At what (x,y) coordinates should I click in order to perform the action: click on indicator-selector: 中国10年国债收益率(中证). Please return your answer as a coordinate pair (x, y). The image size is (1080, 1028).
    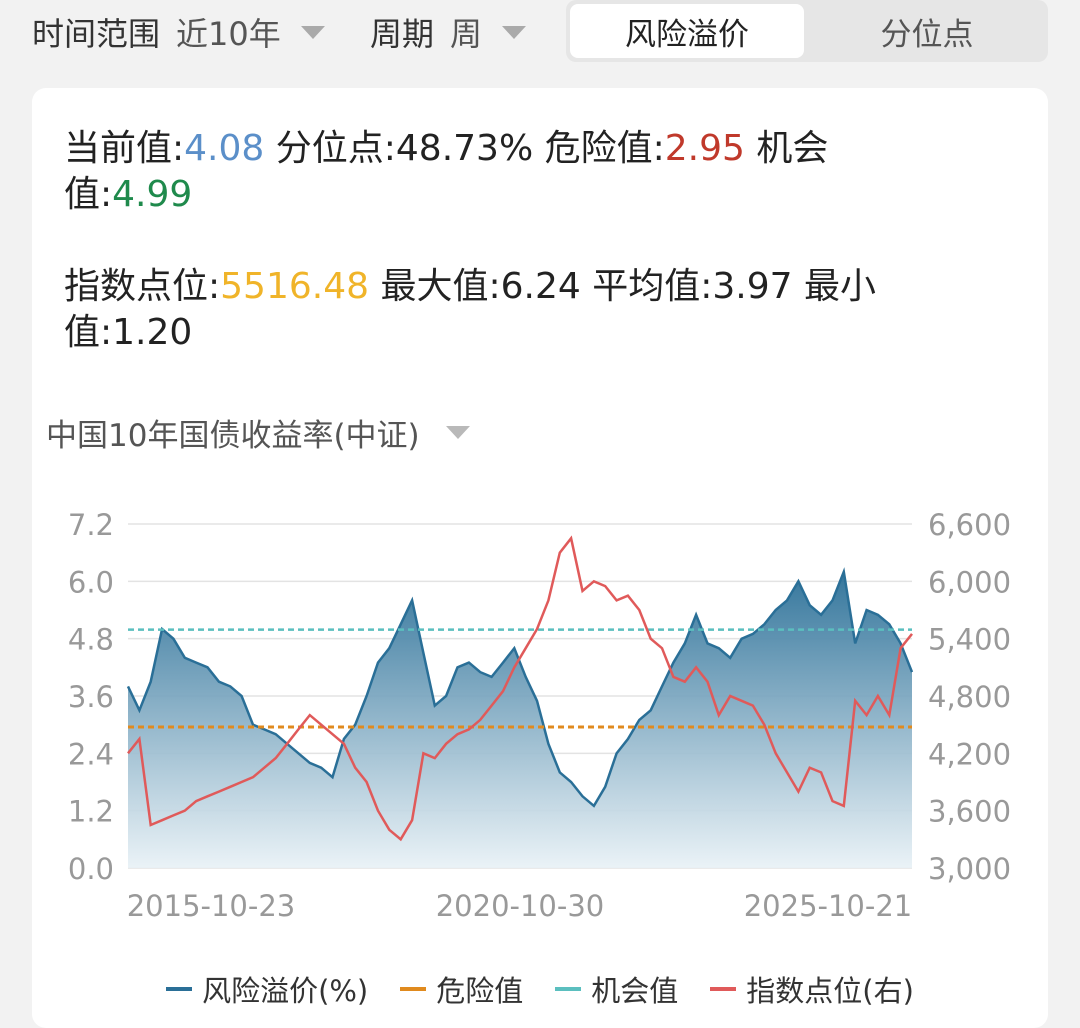
    Looking at the image, I should click on (258, 432).